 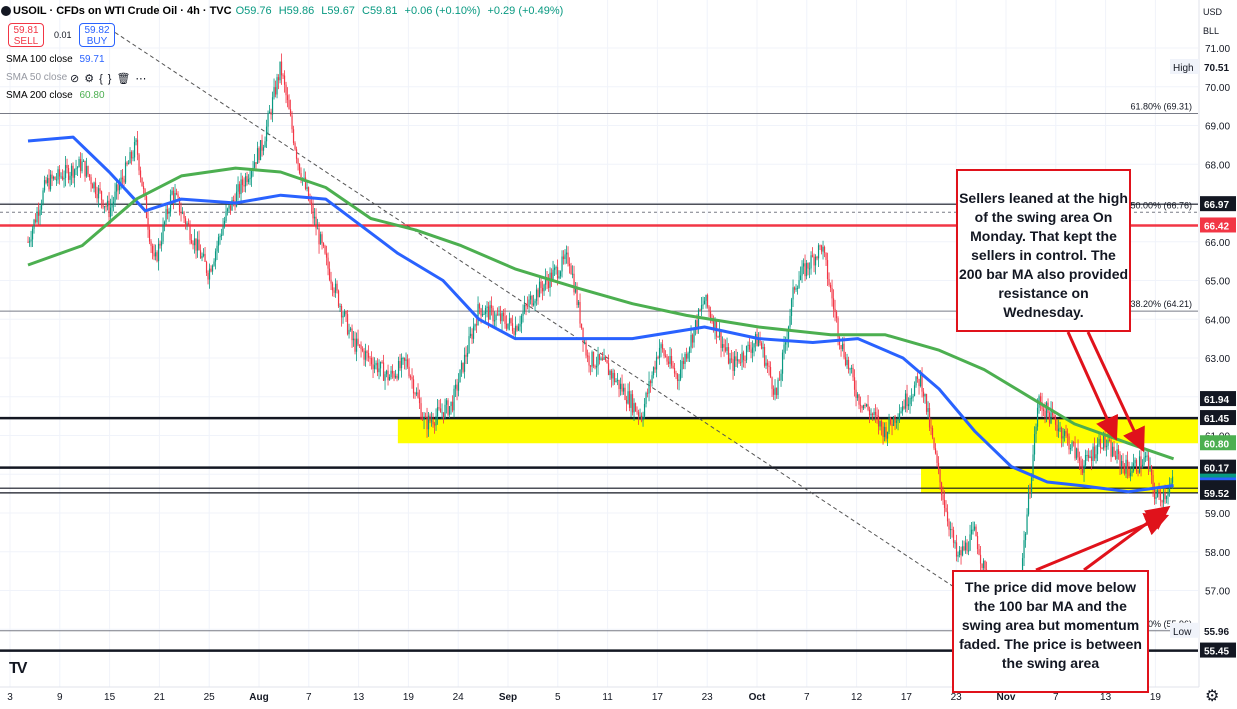 What do you see at coordinates (1216, 469) in the screenshot?
I see `price-tag-label: 60.17` at bounding box center [1216, 469].